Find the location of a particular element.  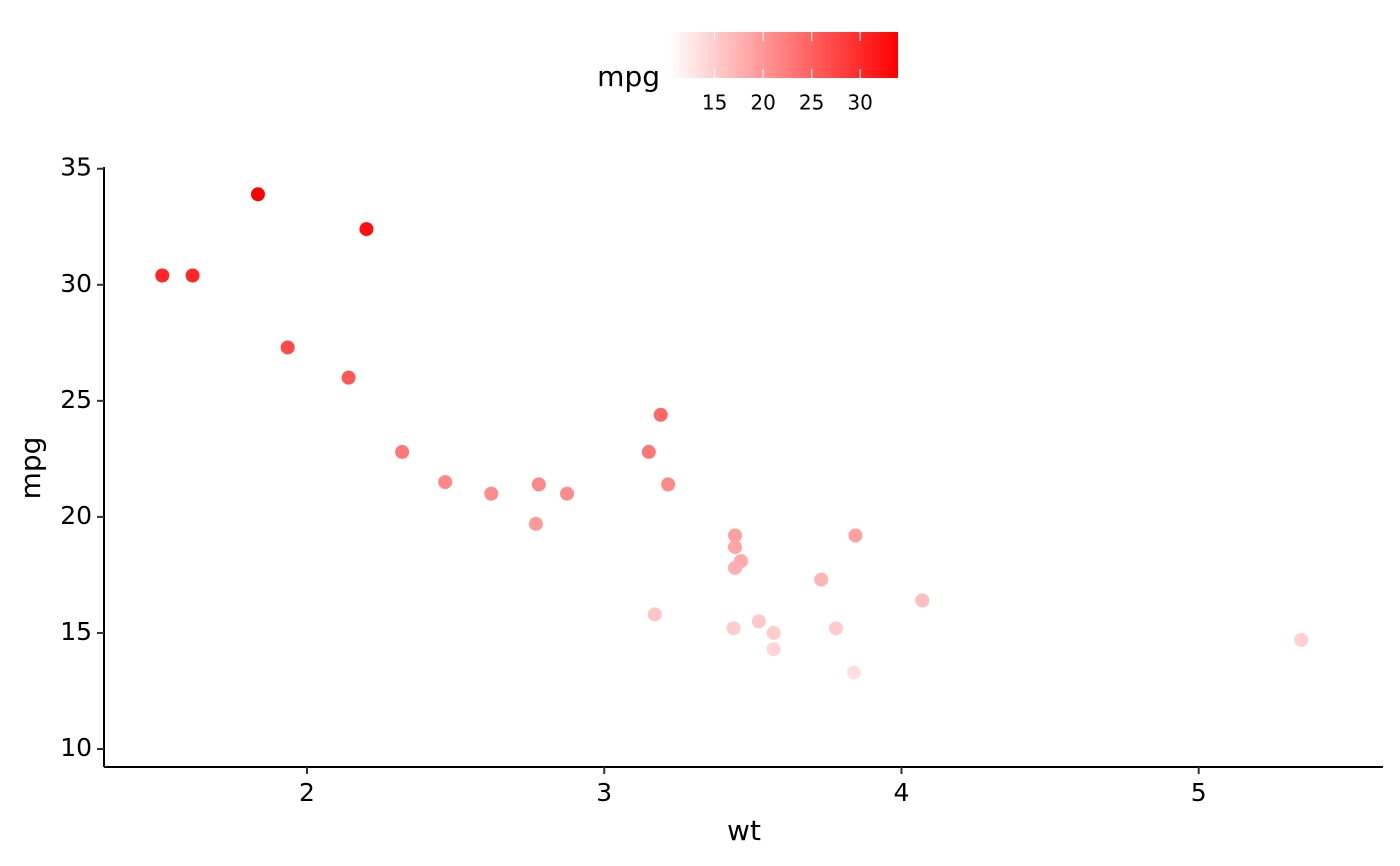

x-tick-label: 5 is located at coordinates (1199, 792).